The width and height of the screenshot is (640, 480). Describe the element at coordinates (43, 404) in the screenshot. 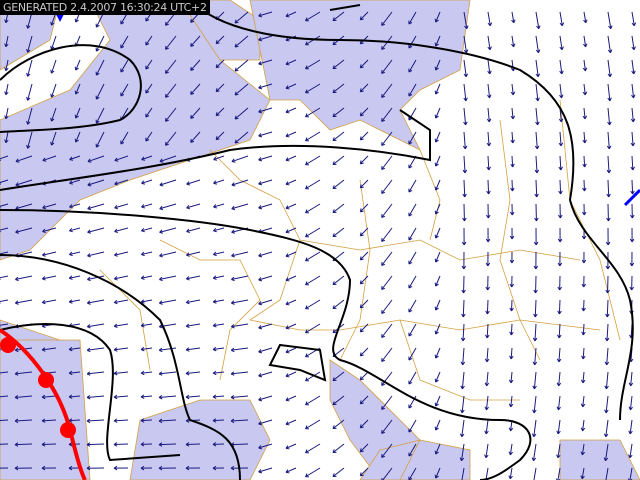

I see `warm-front` at that location.